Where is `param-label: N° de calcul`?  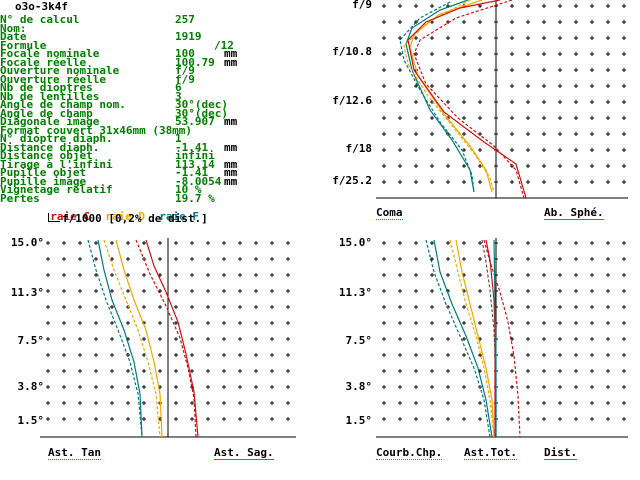 param-label: N° de calcul is located at coordinates (40, 19).